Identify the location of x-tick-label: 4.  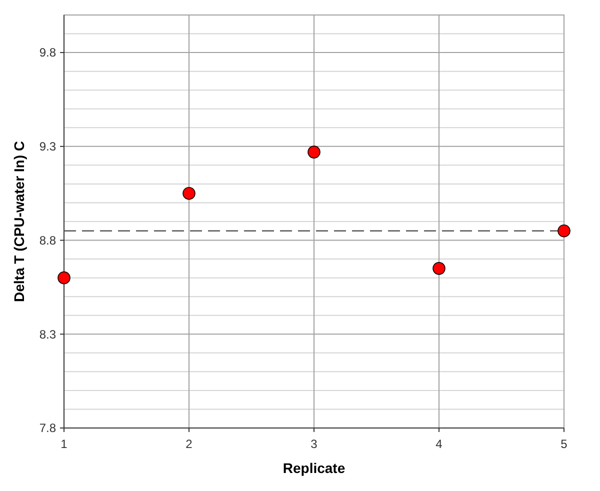
(439, 444).